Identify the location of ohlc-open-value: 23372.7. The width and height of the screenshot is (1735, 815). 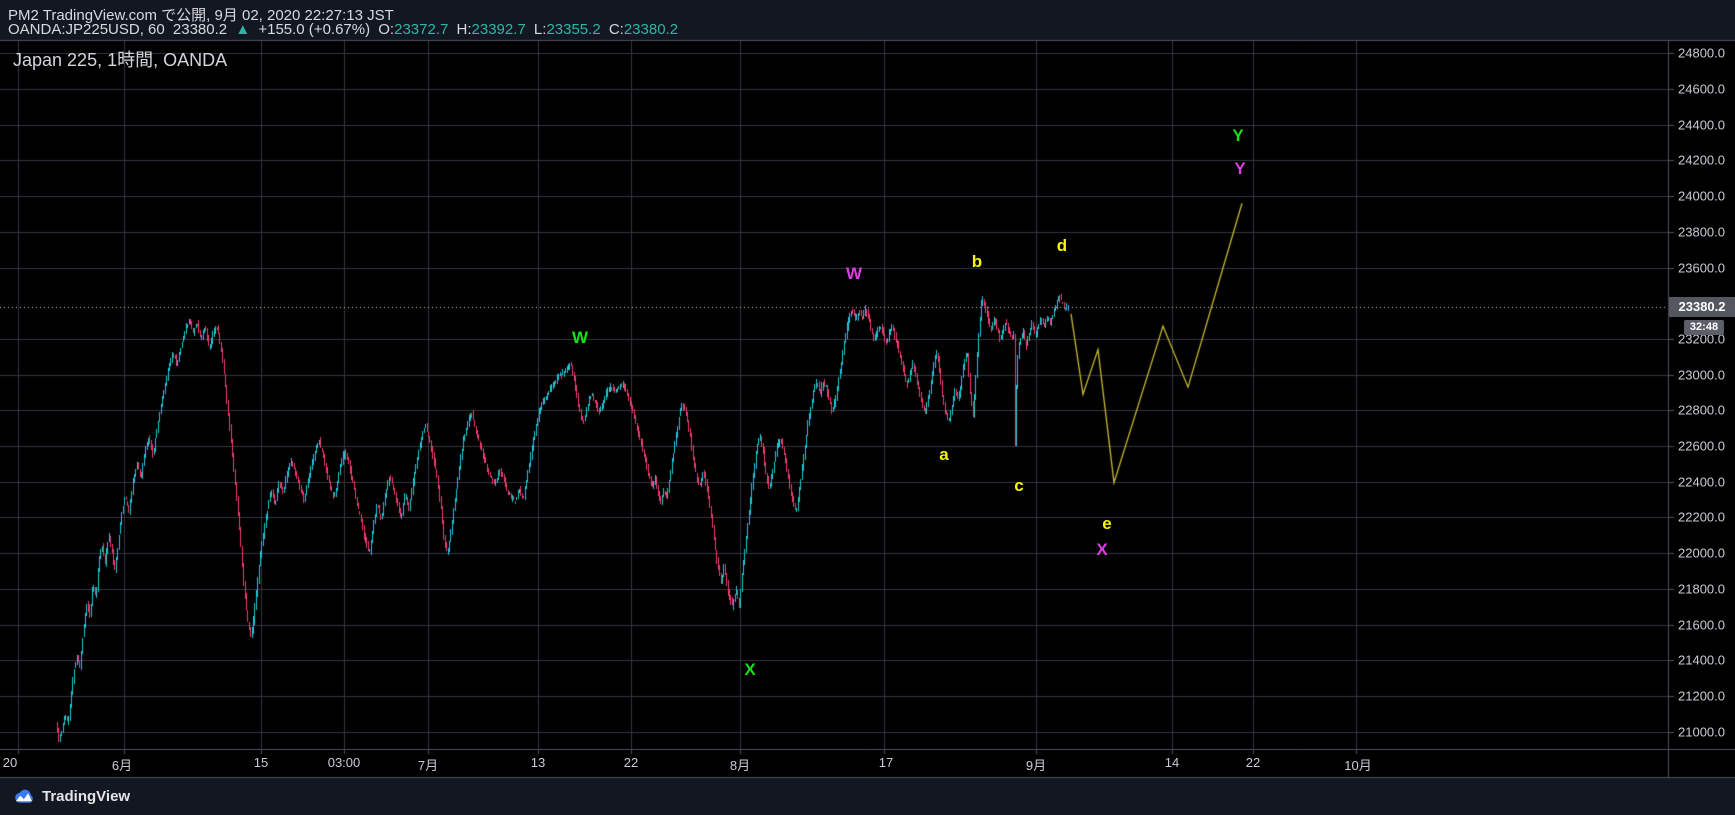
(421, 29).